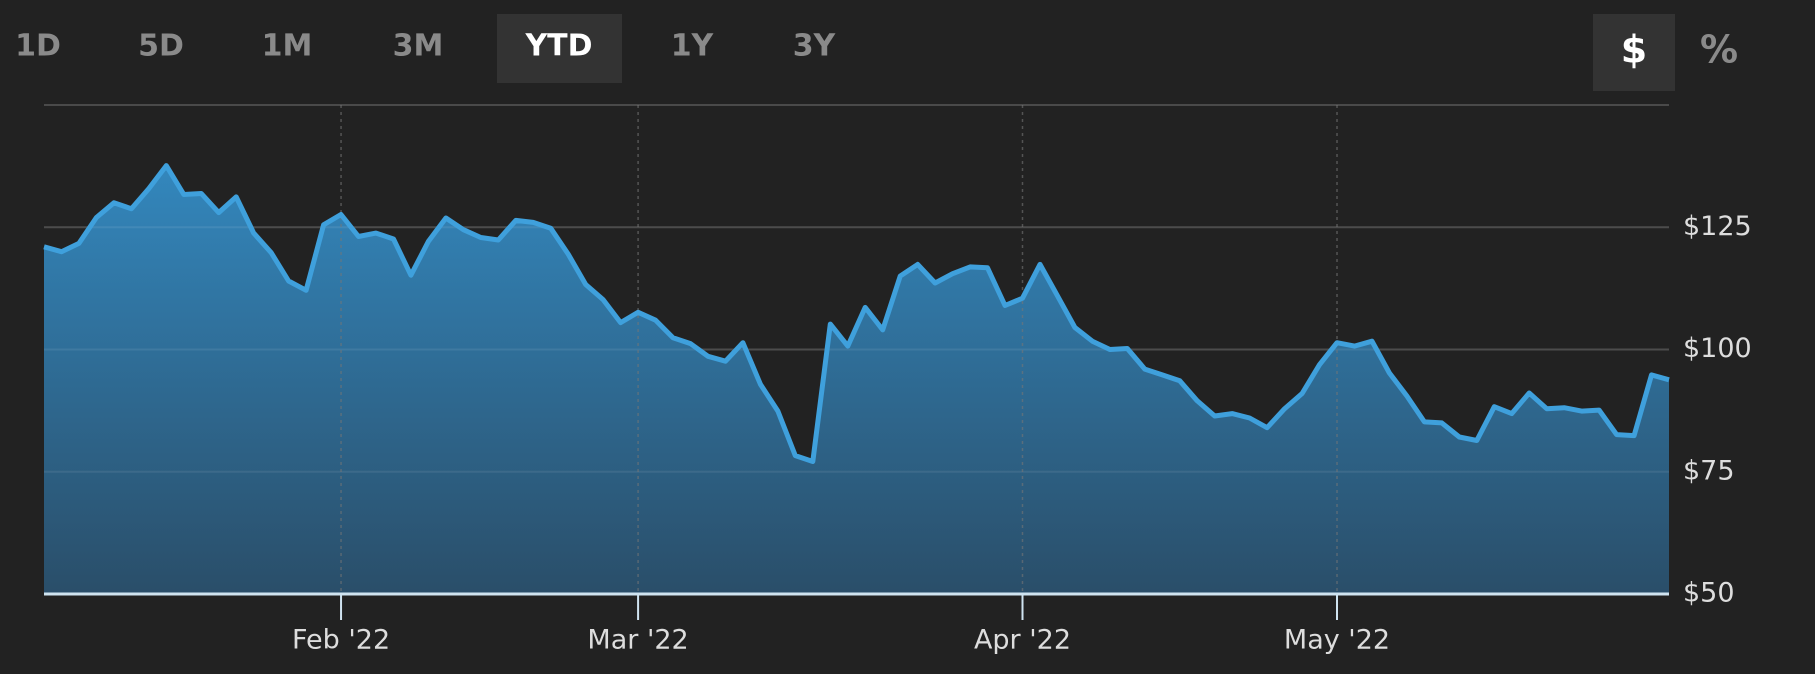 Image resolution: width=1815 pixels, height=674 pixels. I want to click on range-button: 1Y, so click(693, 46).